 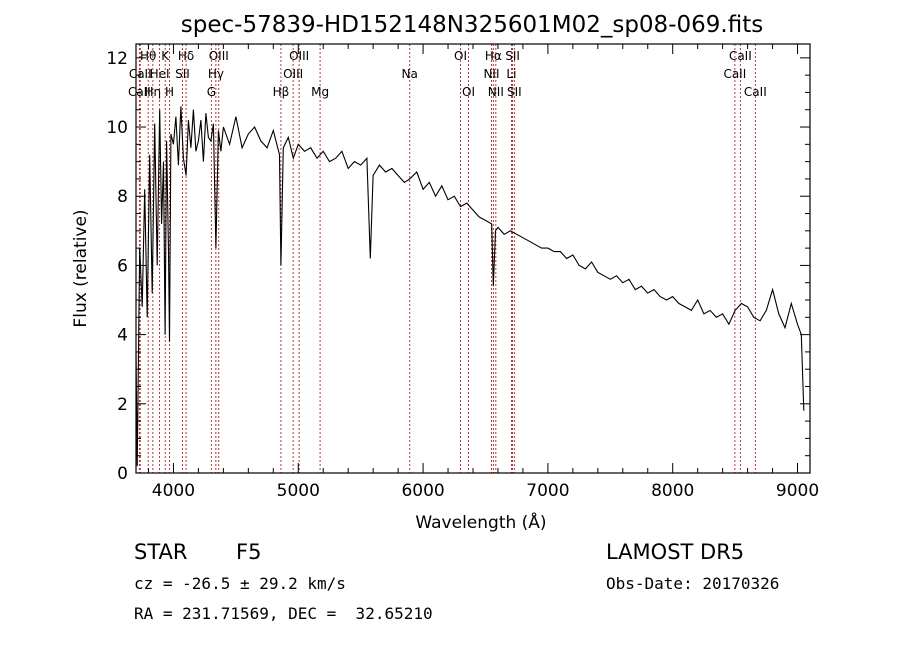 What do you see at coordinates (122, 336) in the screenshot?
I see `y-tick-label: 4` at bounding box center [122, 336].